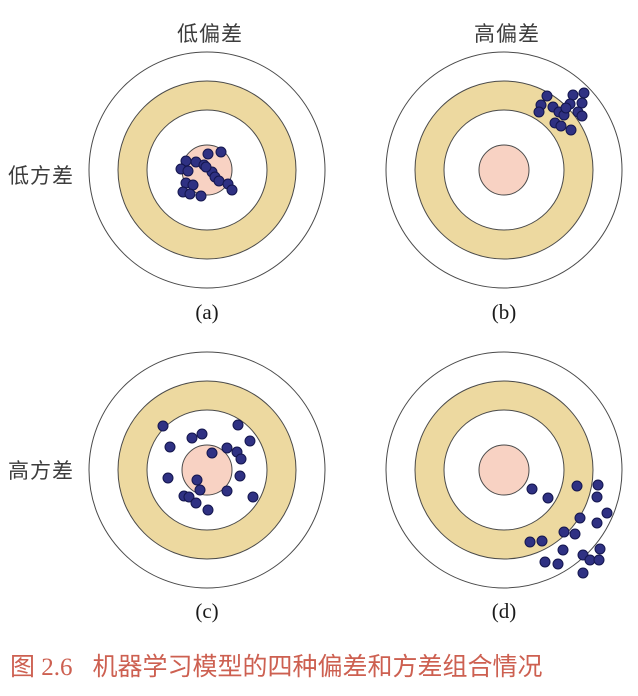 The height and width of the screenshot is (696, 638). What do you see at coordinates (41, 176) in the screenshot?
I see `row-header-low-variance: 低方差` at bounding box center [41, 176].